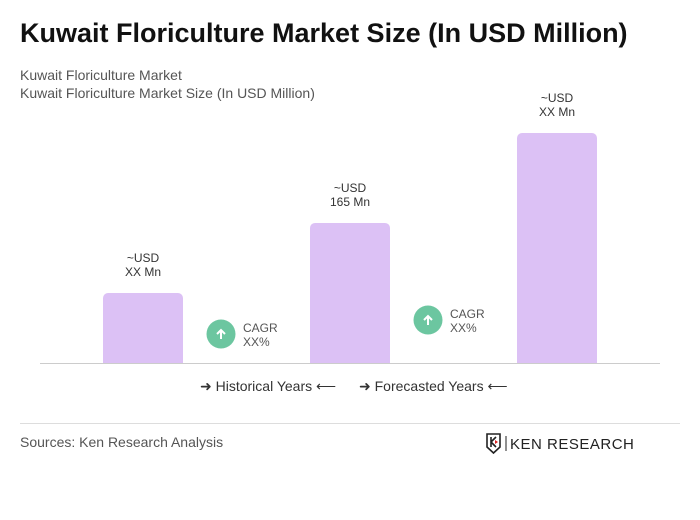 The width and height of the screenshot is (700, 520). Describe the element at coordinates (572, 444) in the screenshot. I see `svg-text: KEN RESEARCH` at that location.